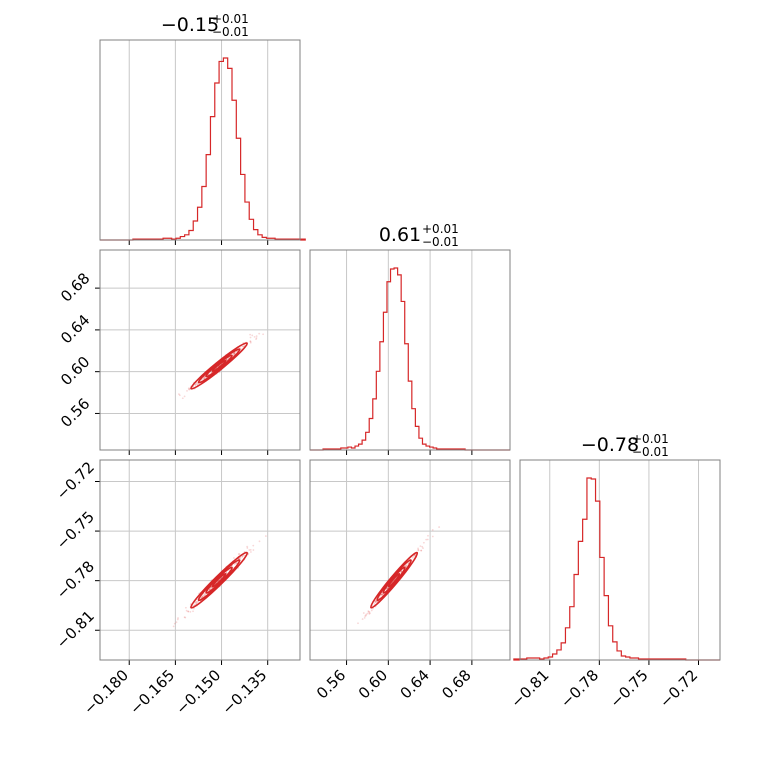 The image size is (760, 760). I want to click on x-tick-label: −0.72, so click(678, 688).